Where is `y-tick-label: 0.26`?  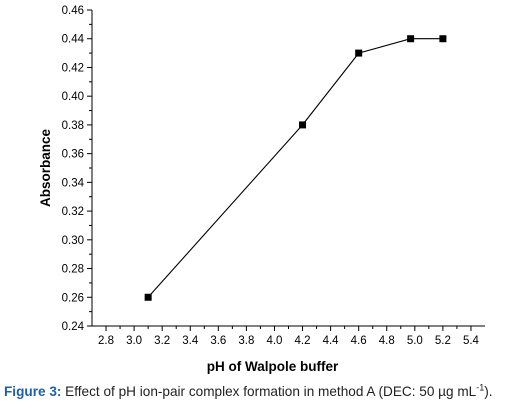 y-tick-label: 0.26 is located at coordinates (73, 298).